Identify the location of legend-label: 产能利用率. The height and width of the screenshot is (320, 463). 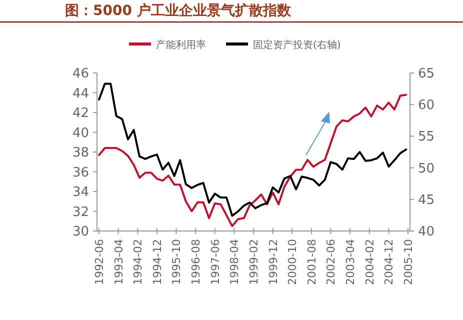
(181, 45).